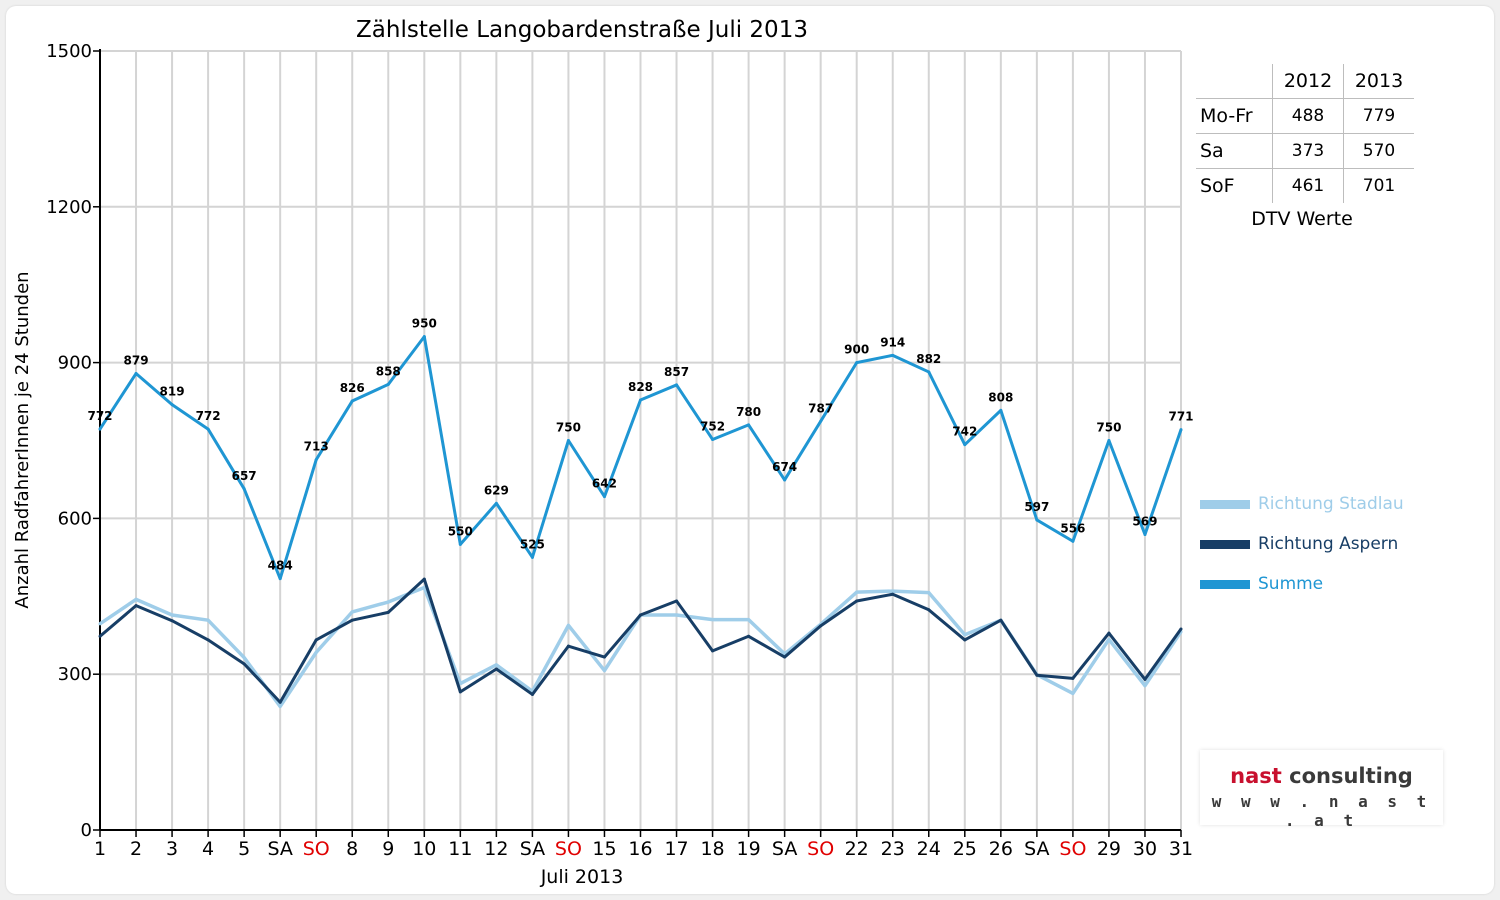  What do you see at coordinates (75, 518) in the screenshot?
I see `y-tick-label: 600` at bounding box center [75, 518].